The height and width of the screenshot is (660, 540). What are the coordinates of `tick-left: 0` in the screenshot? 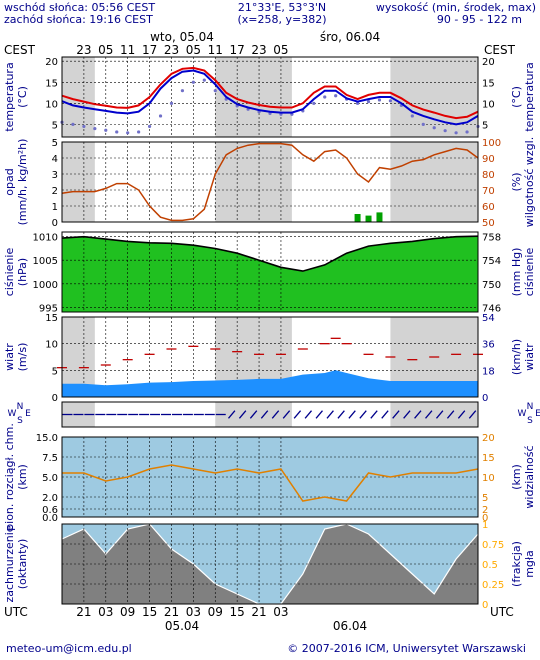 It's located at (55, 223).